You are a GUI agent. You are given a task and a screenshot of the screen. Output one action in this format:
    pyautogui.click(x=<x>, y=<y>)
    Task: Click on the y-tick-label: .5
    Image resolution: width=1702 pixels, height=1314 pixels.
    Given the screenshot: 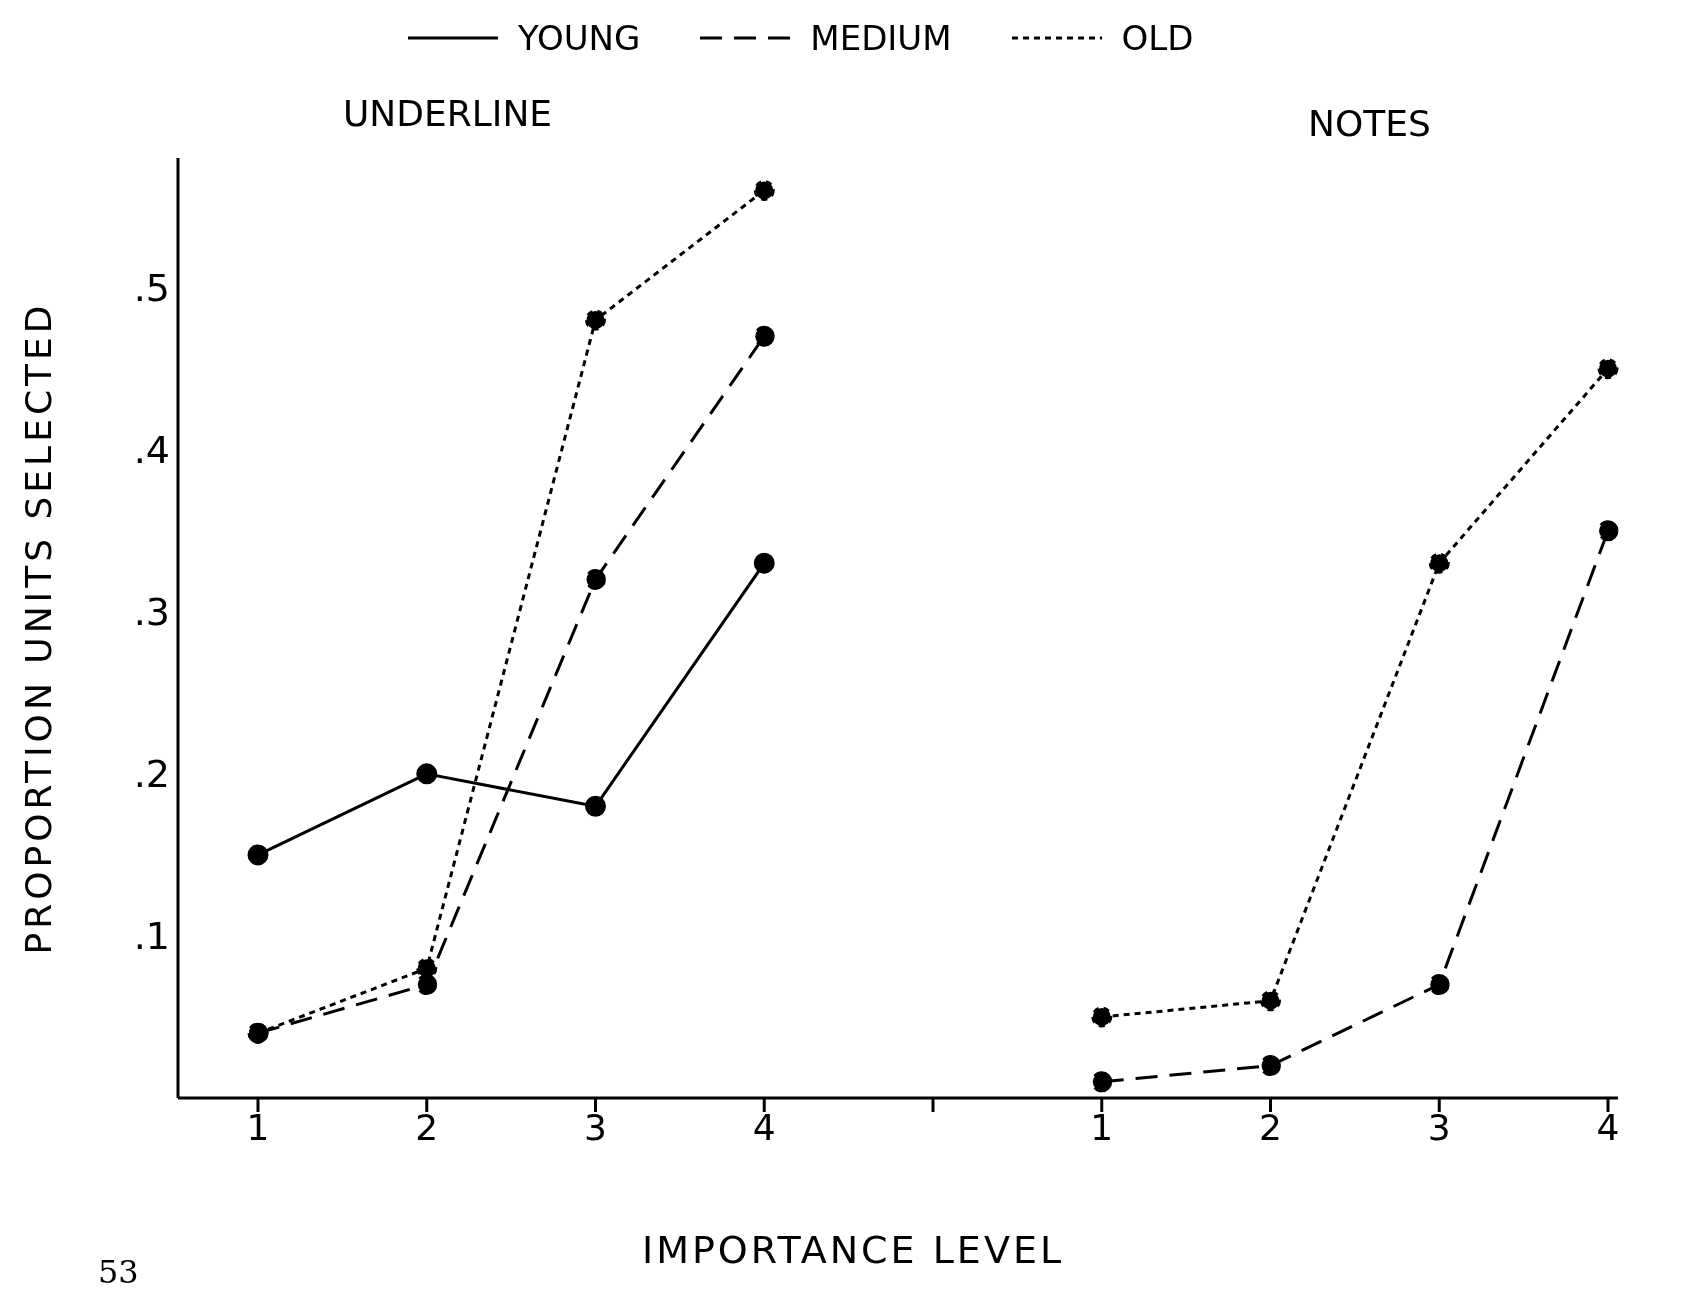 What is the action you would take?
    pyautogui.click(x=151, y=288)
    